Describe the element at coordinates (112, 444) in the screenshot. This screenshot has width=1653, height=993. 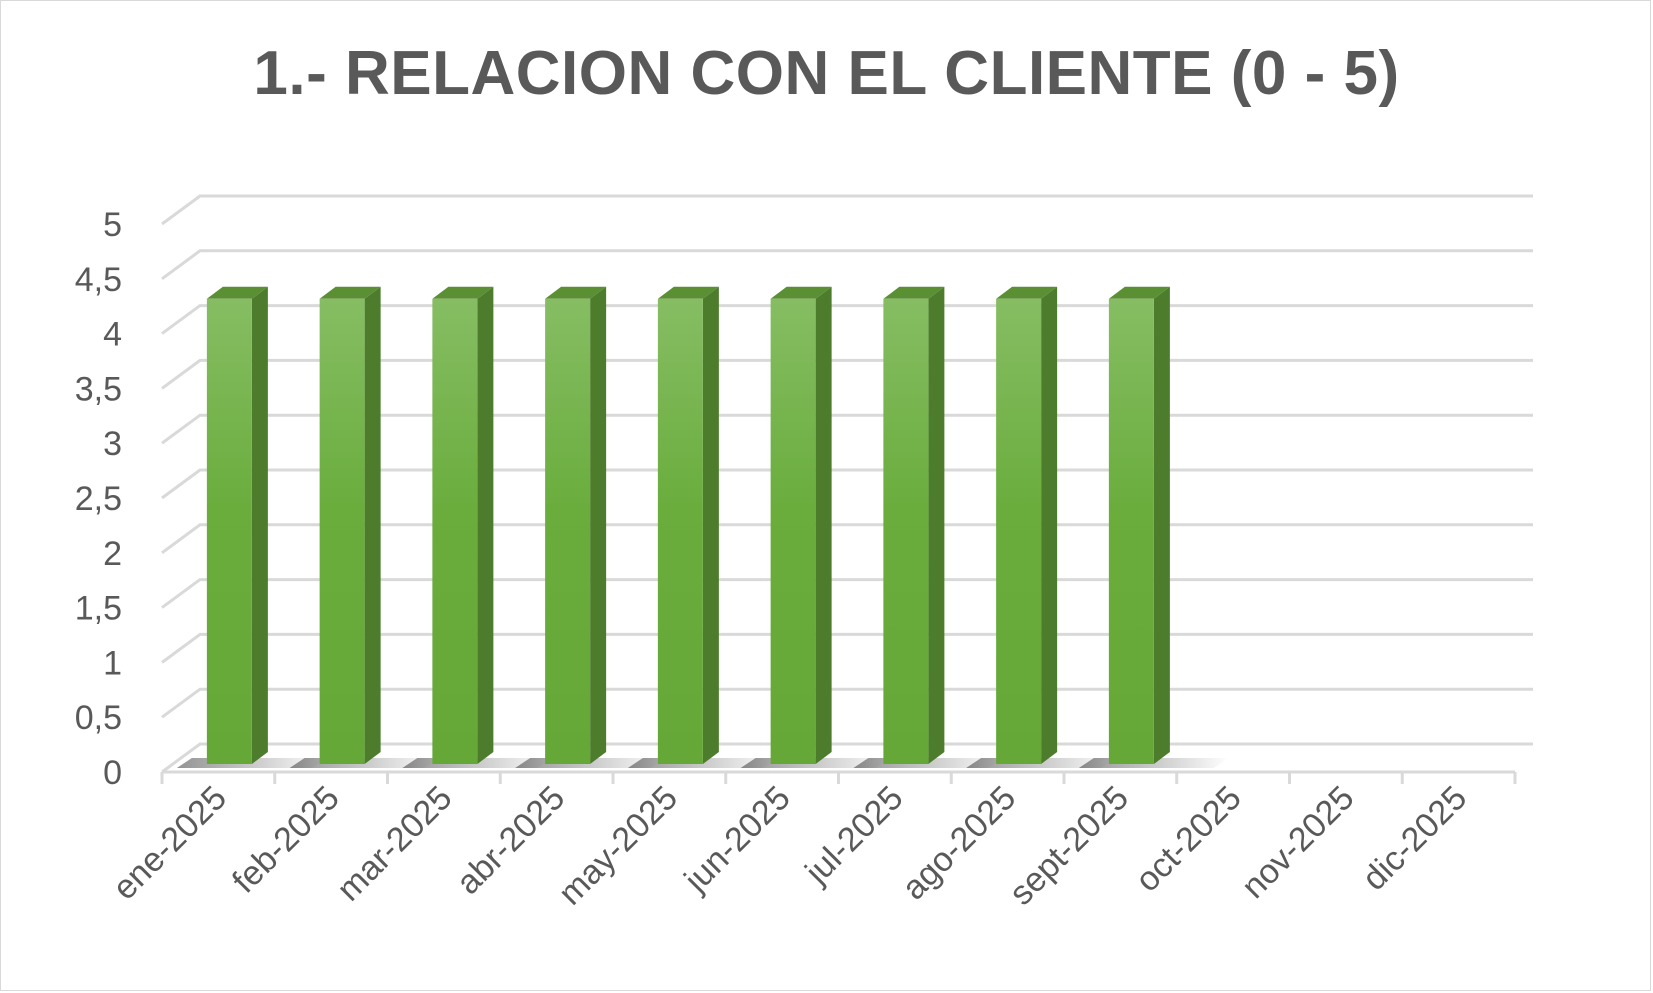
I see `y-tick-label: 3` at that location.